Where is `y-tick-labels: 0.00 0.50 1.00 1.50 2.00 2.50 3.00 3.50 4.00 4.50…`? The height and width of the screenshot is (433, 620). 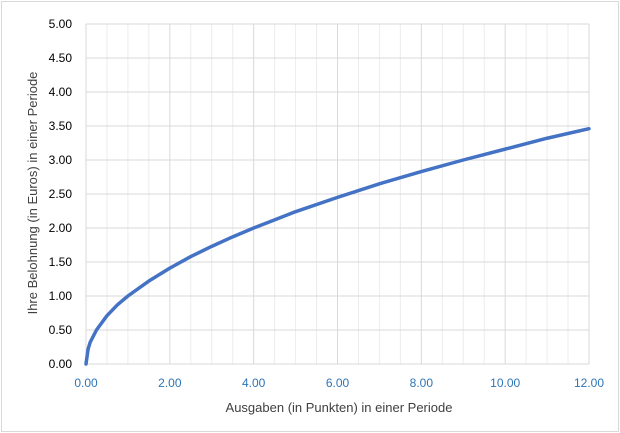
y-tick-labels: 0.00 0.50 1.00 1.50 2.00 2.50 3.00 3.50 4.00 4.50… is located at coordinates (61, 194).